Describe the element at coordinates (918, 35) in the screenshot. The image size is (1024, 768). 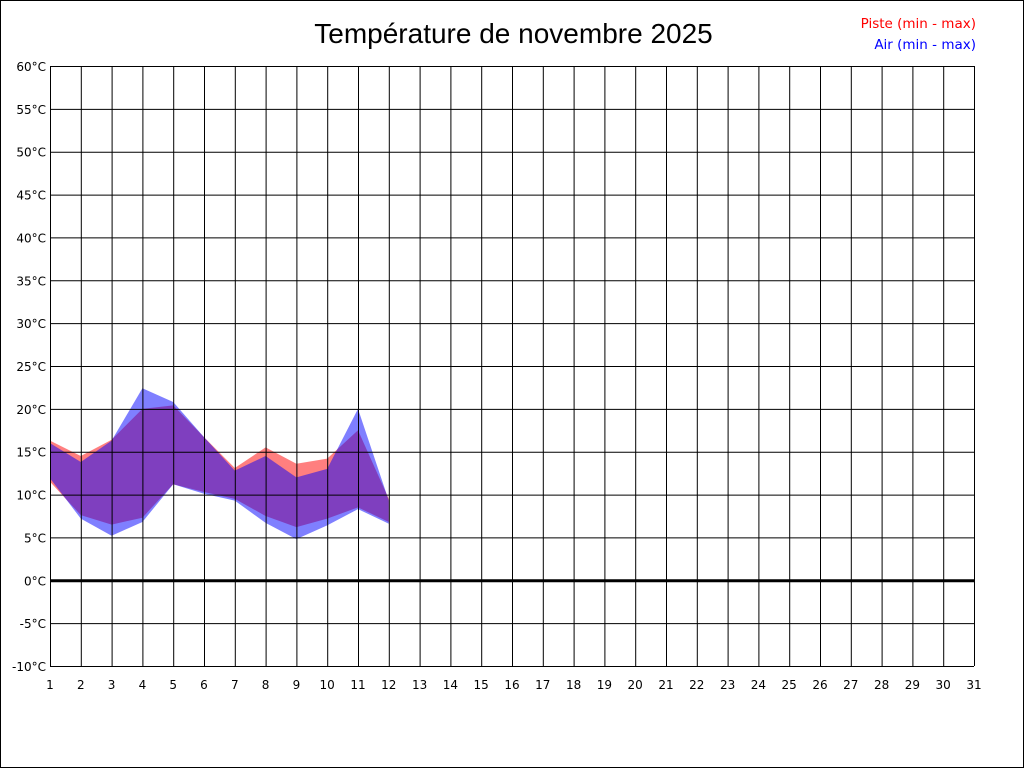
I see `legend: Piste (min - max) Air (min - max)` at that location.